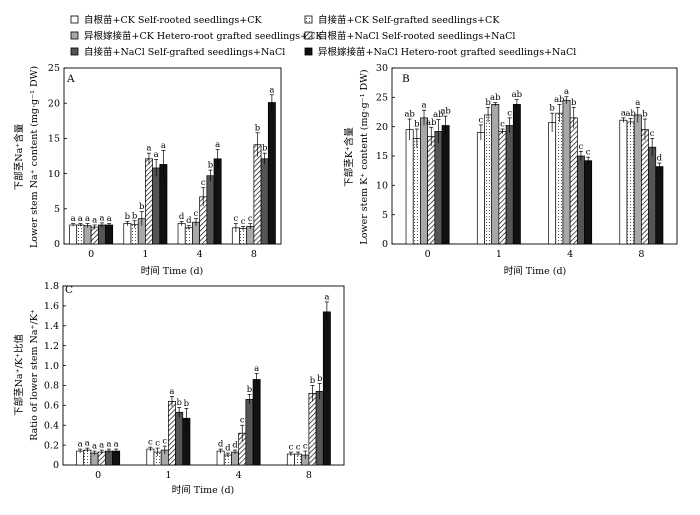  What do you see at coordinates (535, 271) in the screenshot?
I see `panel-b-xlabel: 时间 Time (d)` at bounding box center [535, 271].